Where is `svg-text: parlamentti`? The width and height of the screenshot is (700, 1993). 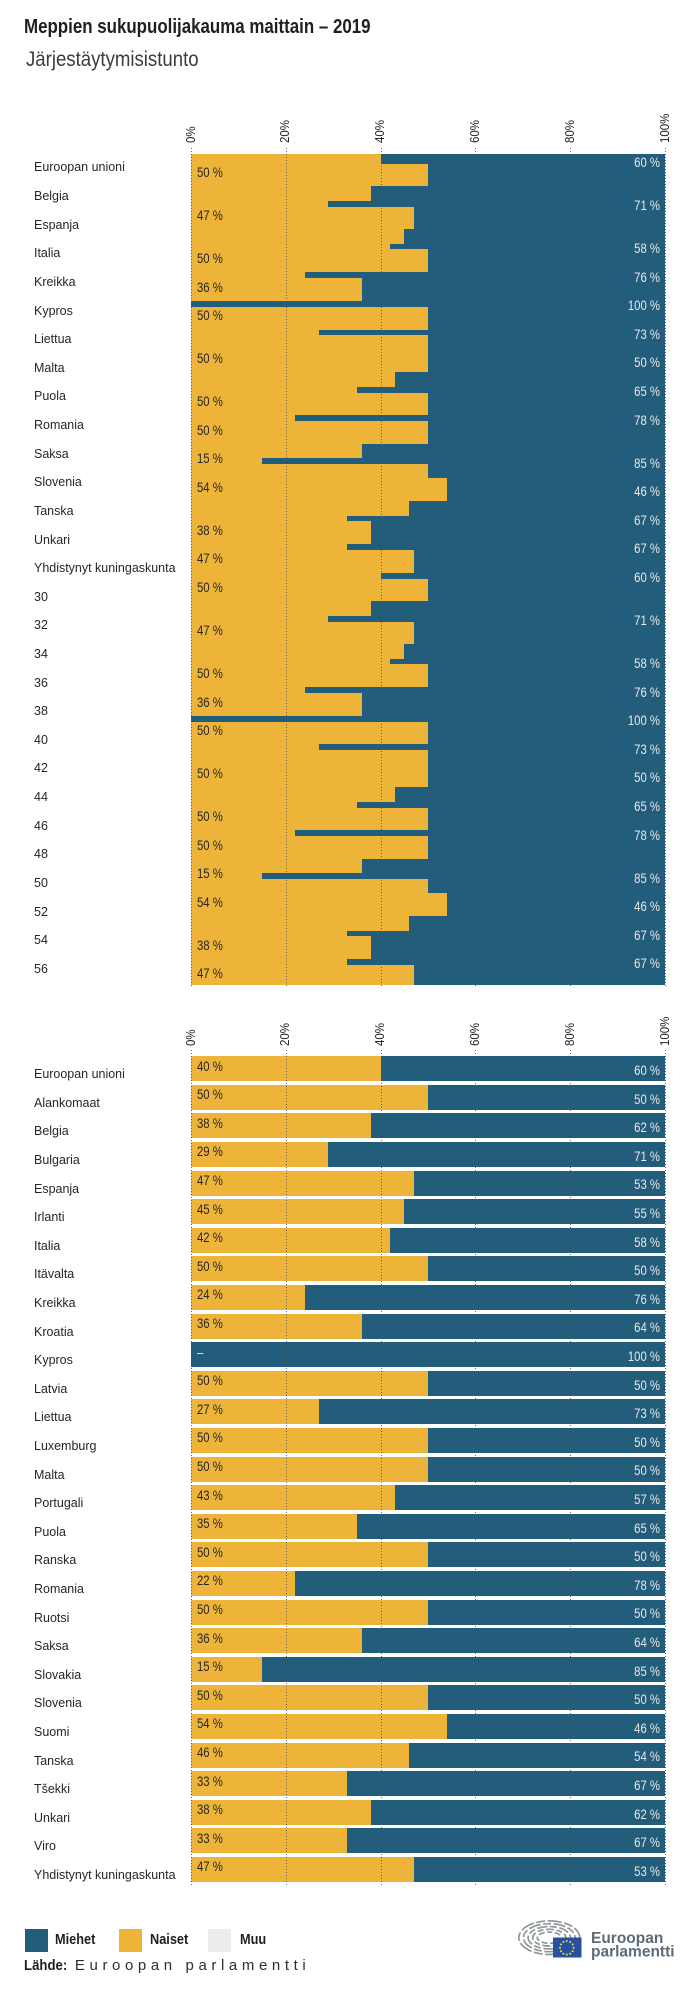 svg-text: parlamentti is located at coordinates (633, 1952).